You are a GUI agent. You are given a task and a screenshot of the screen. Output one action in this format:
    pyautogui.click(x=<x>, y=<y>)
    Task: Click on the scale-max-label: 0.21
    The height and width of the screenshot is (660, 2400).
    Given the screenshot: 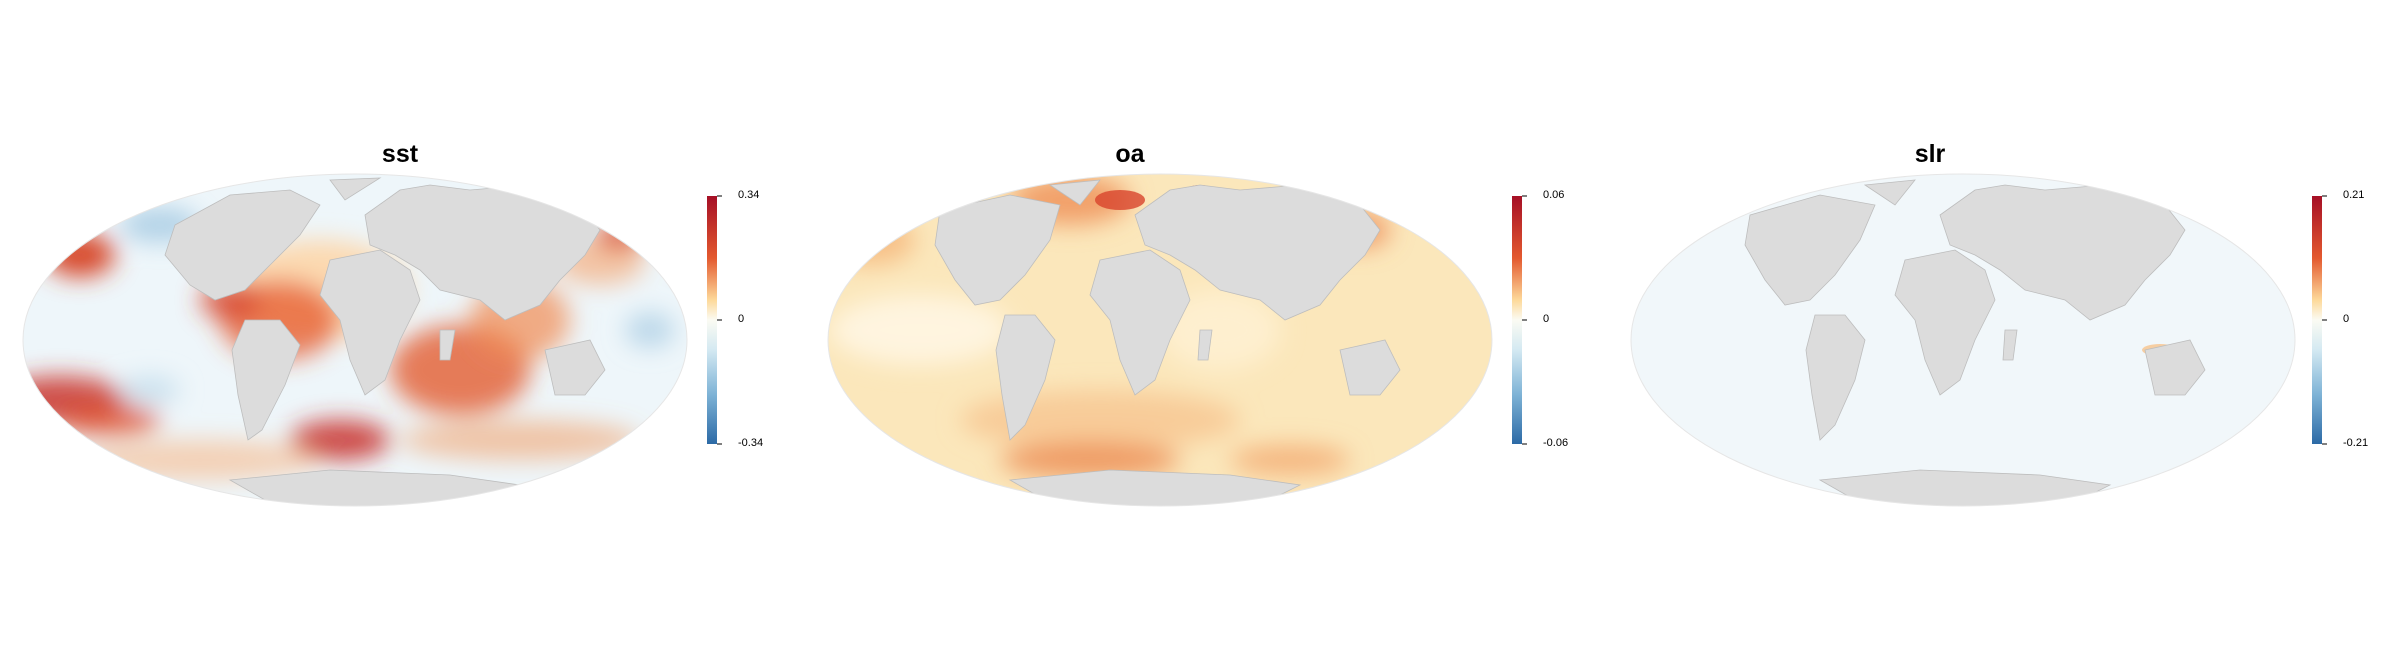 What is the action you would take?
    pyautogui.click(x=2354, y=195)
    